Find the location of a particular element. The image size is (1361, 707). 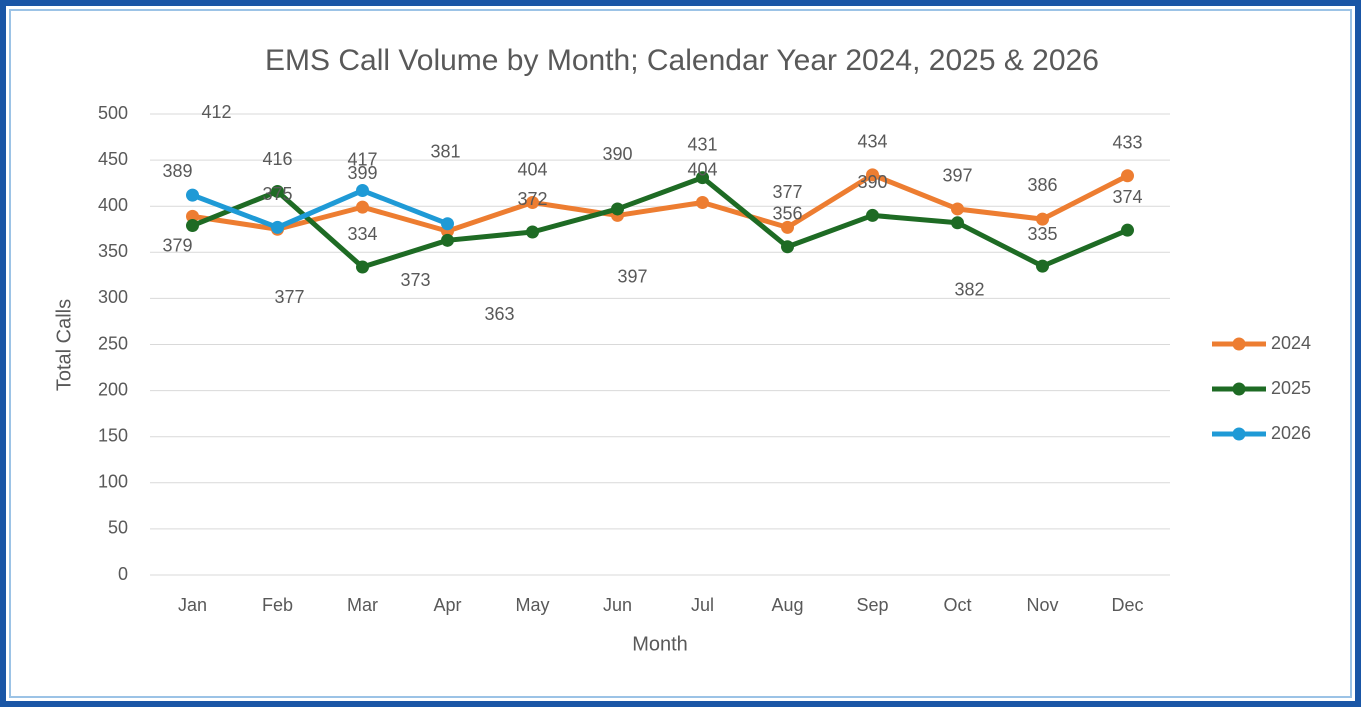

data-label: 386 is located at coordinates (1042, 185).